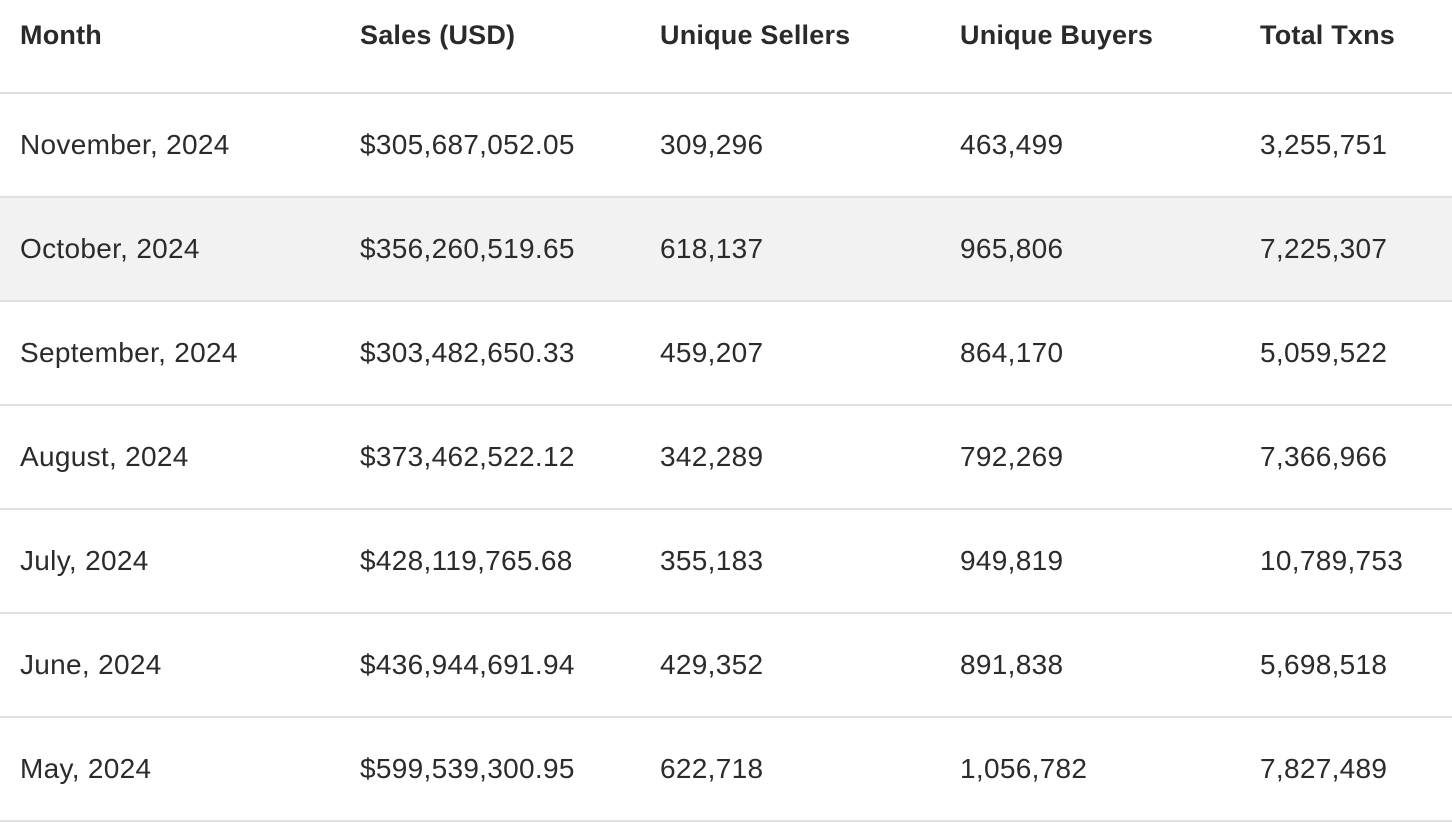  Describe the element at coordinates (1090, 249) in the screenshot. I see `cell-unique-buyers: 965,806` at that location.